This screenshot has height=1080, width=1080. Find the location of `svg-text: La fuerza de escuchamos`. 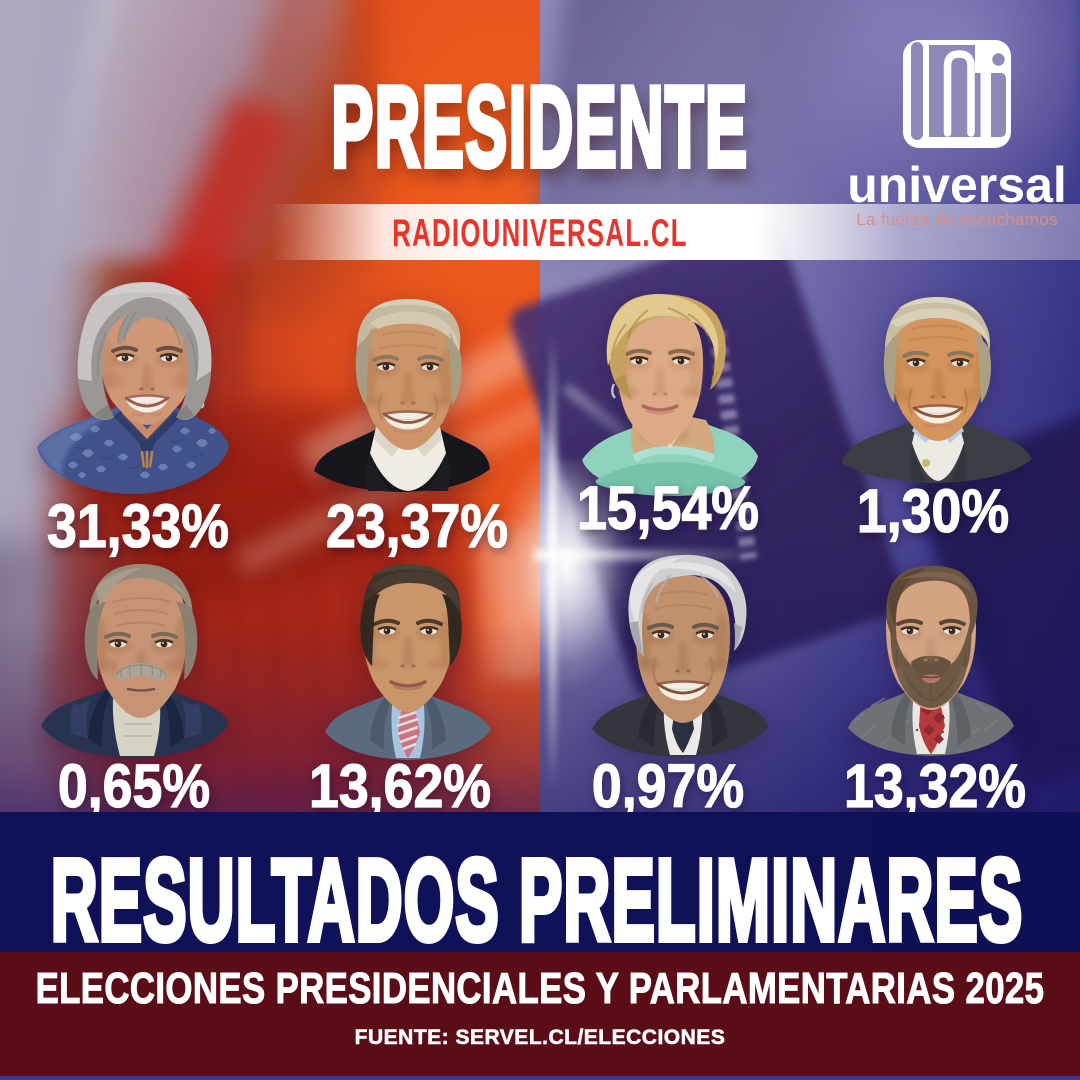

svg-text: La fuerza de escuchamos is located at coordinates (957, 219).